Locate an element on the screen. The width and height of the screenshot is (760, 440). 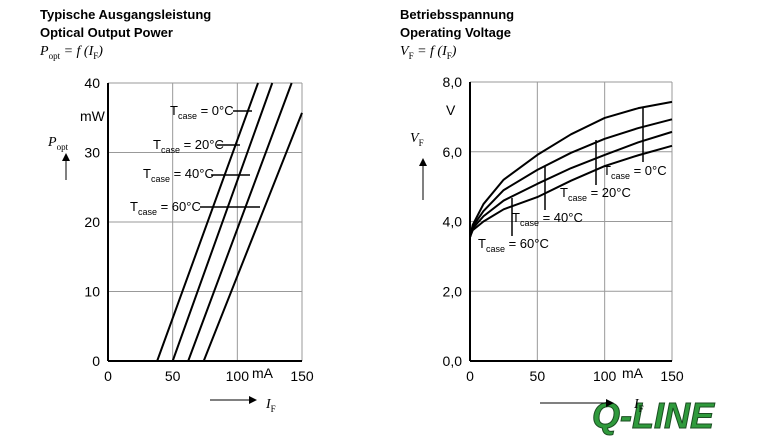
formula-part: V is located at coordinates (405, 51).